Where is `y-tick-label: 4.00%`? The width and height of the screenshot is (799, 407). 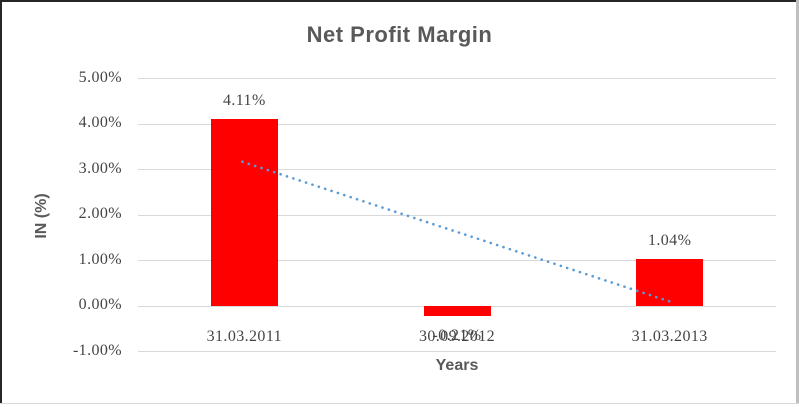
y-tick-label: 4.00% is located at coordinates (100, 122).